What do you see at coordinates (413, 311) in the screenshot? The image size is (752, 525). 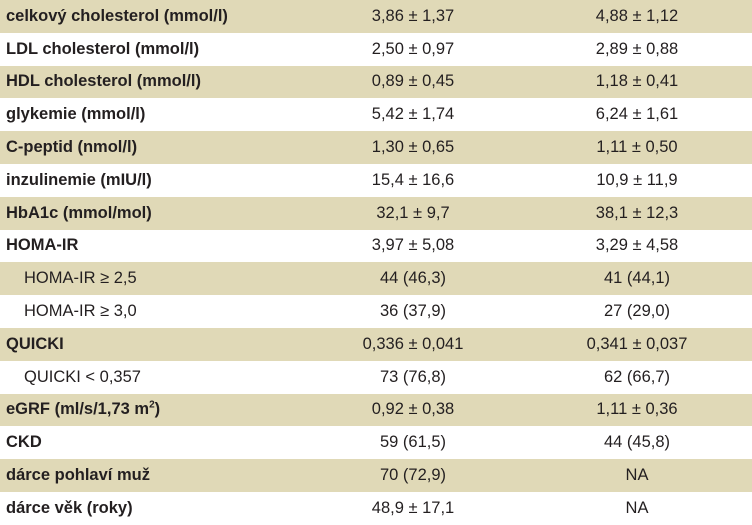 I see `group-1-value: 36 (37,9)` at bounding box center [413, 311].